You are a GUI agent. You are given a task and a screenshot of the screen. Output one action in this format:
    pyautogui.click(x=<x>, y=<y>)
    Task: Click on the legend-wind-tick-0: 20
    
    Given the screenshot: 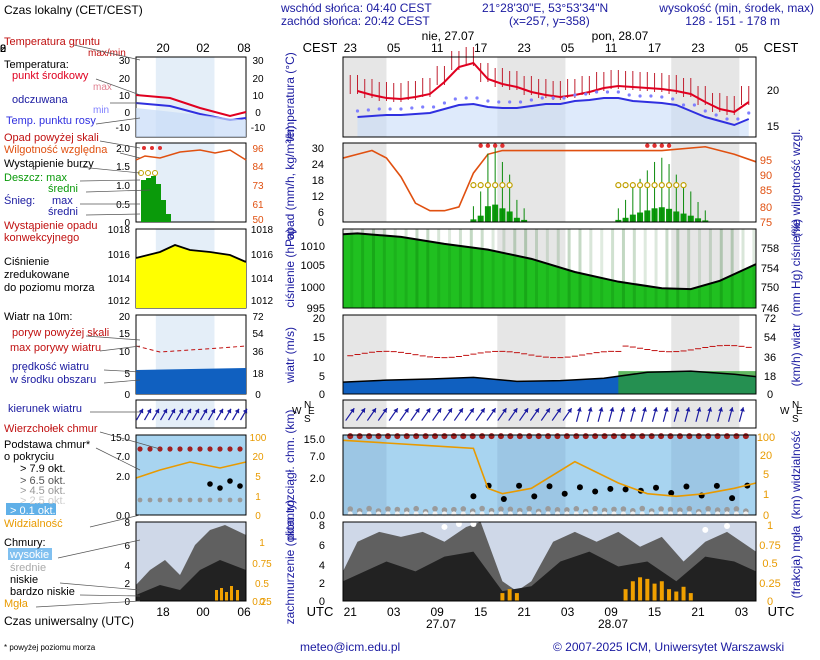 What is the action you would take?
    pyautogui.click(x=125, y=317)
    